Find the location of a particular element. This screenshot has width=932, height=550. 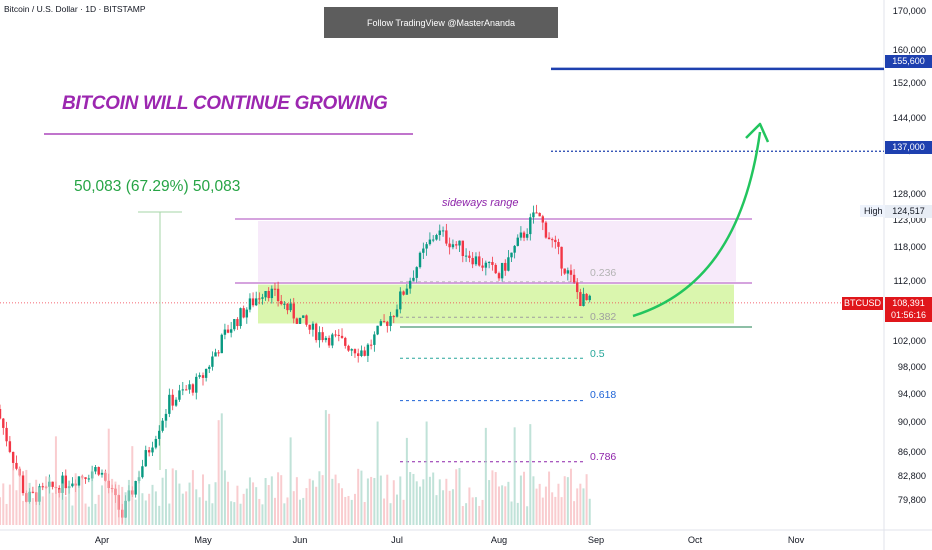

last-price-badge: 108,391 is located at coordinates (908, 303).